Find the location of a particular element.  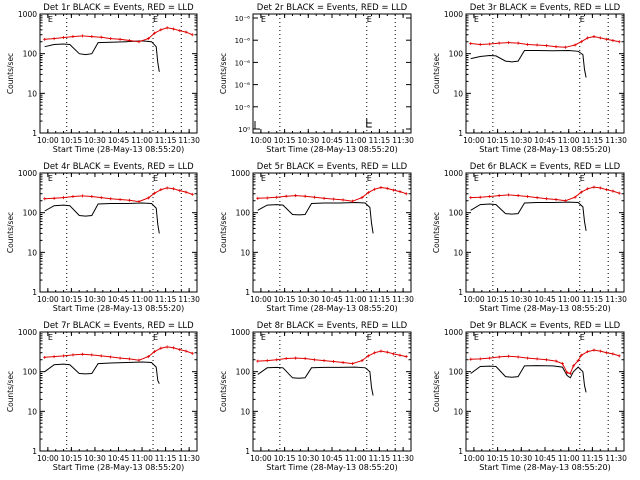

chart-title: Det 7r BLACK = Events, RED = LLD is located at coordinates (118, 326).